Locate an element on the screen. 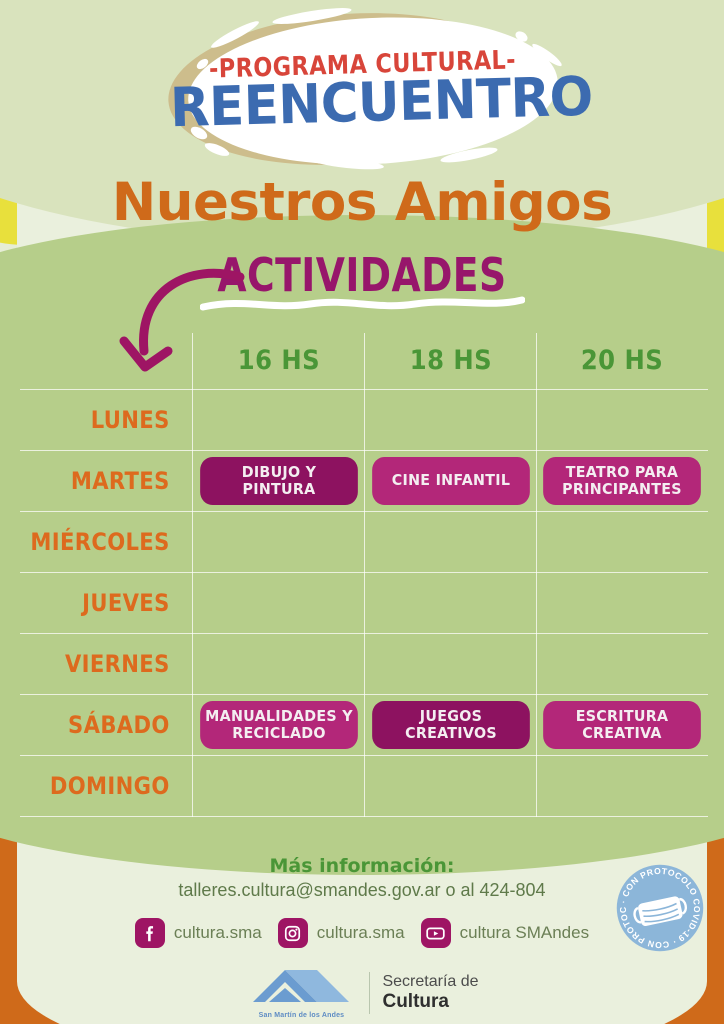 This screenshot has width=724, height=1024. secretariat-text: Secretaría de Cultura is located at coordinates (430, 992).